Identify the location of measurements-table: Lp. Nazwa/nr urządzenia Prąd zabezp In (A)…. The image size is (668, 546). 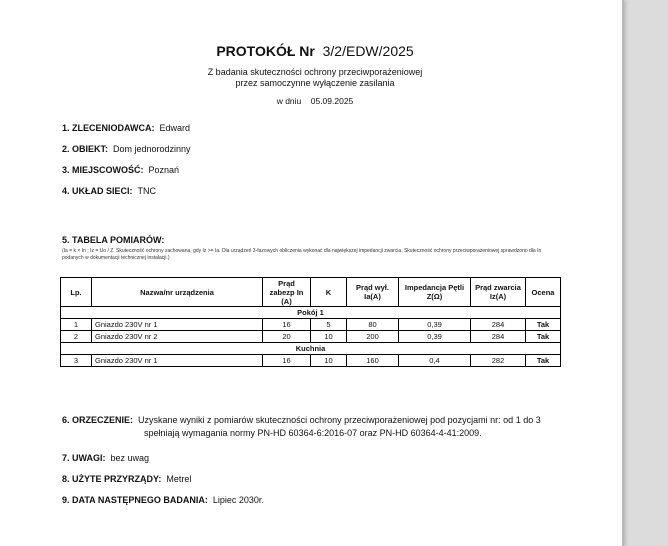
(310, 322).